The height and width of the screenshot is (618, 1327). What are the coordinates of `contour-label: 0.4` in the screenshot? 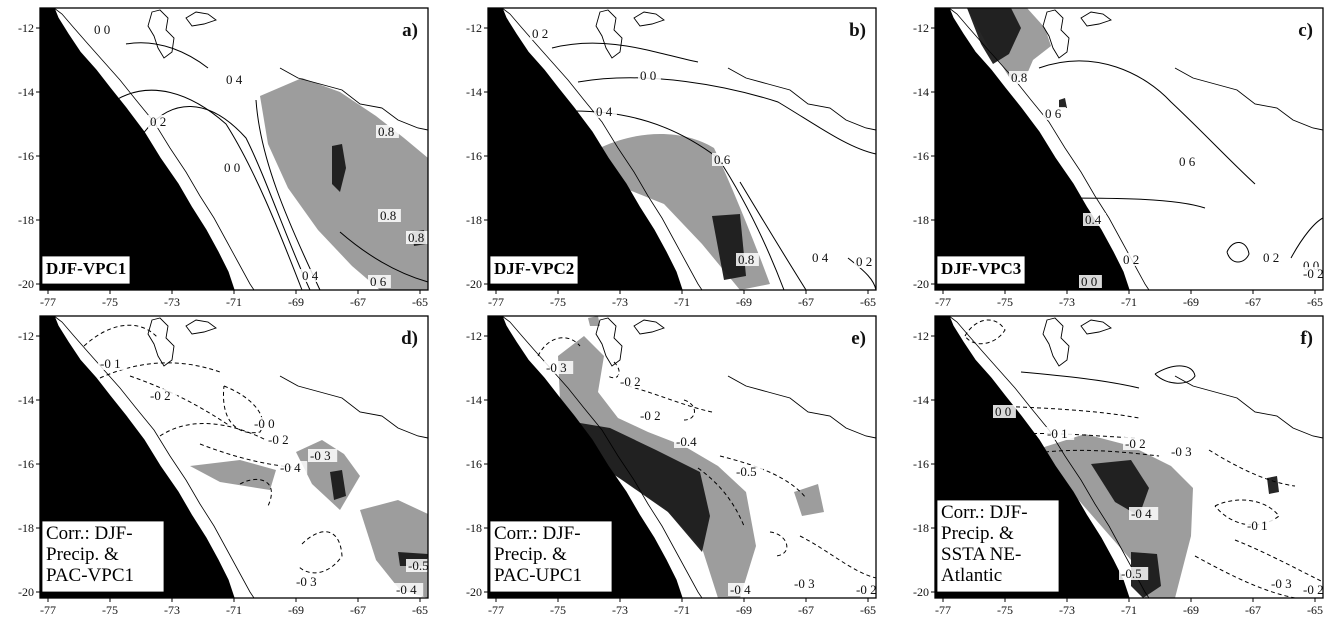 It's located at (1093, 219).